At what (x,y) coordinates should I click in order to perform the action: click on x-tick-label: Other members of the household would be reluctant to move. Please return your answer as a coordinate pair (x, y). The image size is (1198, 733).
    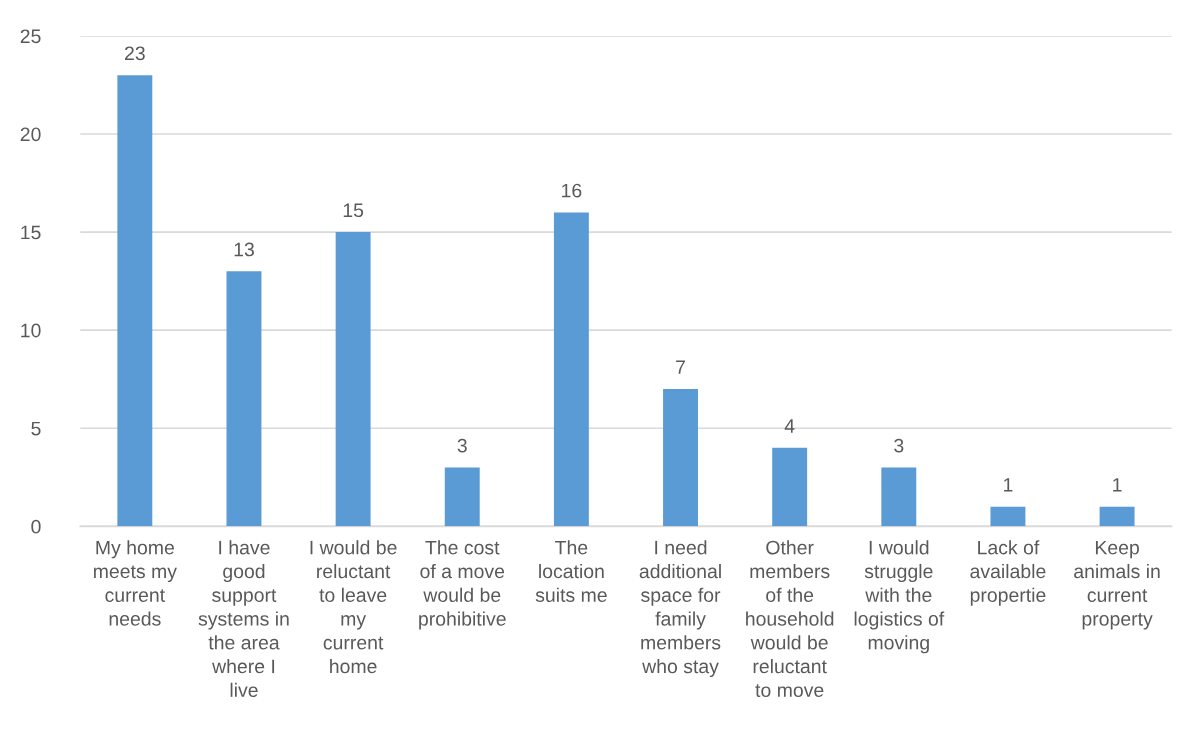
    Looking at the image, I should click on (790, 619).